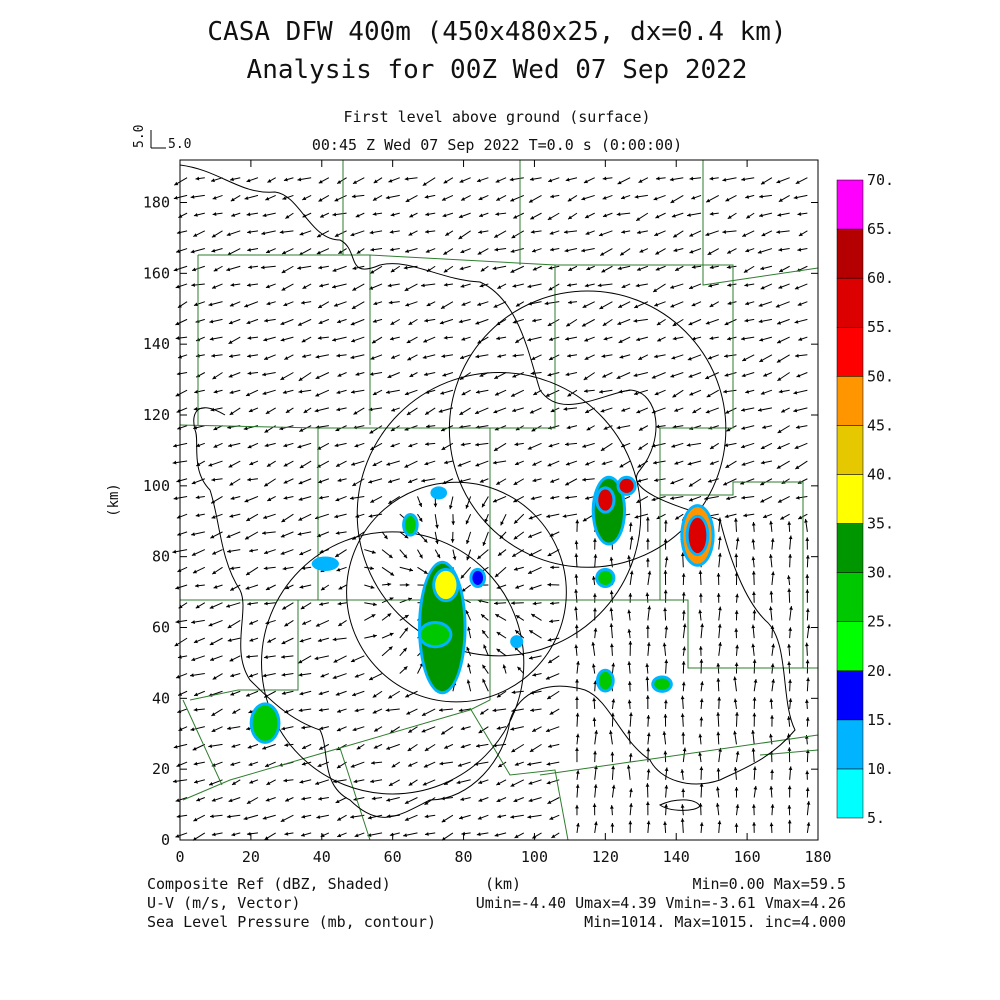 This screenshot has width=1000, height=1000. Describe the element at coordinates (496, 117) in the screenshot. I see `level-subtitle: First level above ground (surface)` at that location.